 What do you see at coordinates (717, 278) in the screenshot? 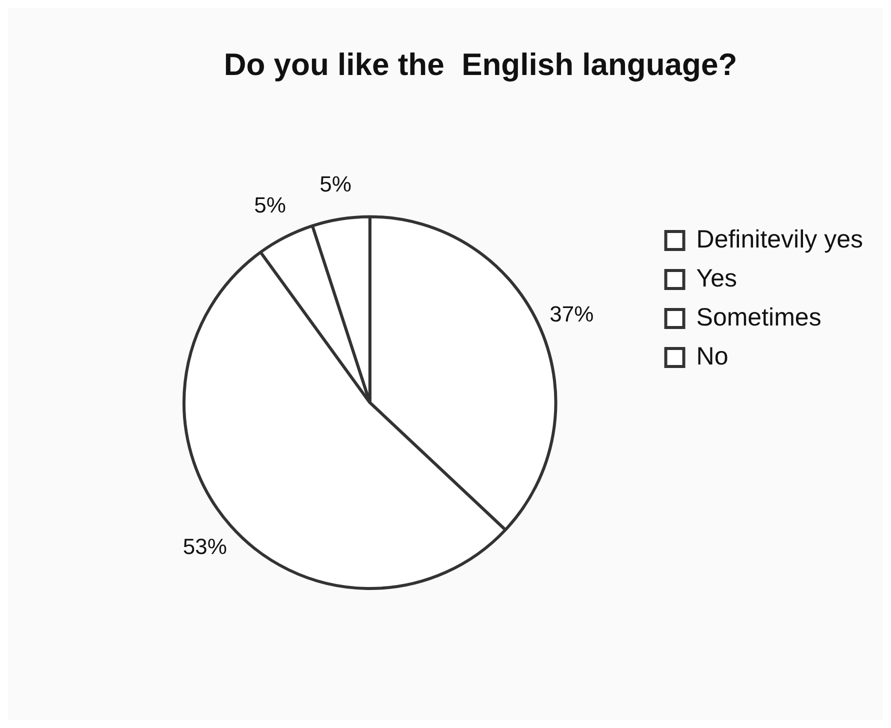
I see `legend-label: Yes` at bounding box center [717, 278].